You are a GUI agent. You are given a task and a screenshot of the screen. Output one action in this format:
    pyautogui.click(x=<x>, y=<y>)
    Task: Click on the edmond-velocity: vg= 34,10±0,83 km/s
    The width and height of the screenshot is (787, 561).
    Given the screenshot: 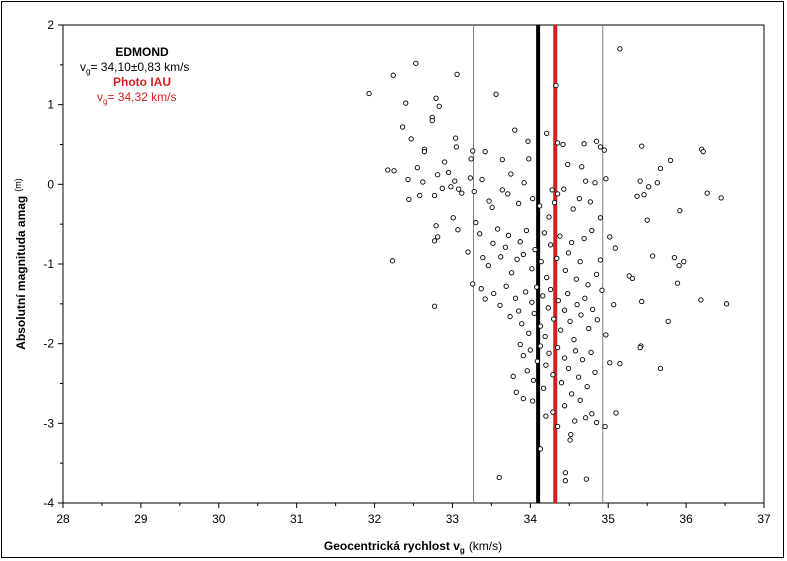 What is the action you would take?
    pyautogui.click(x=134, y=68)
    